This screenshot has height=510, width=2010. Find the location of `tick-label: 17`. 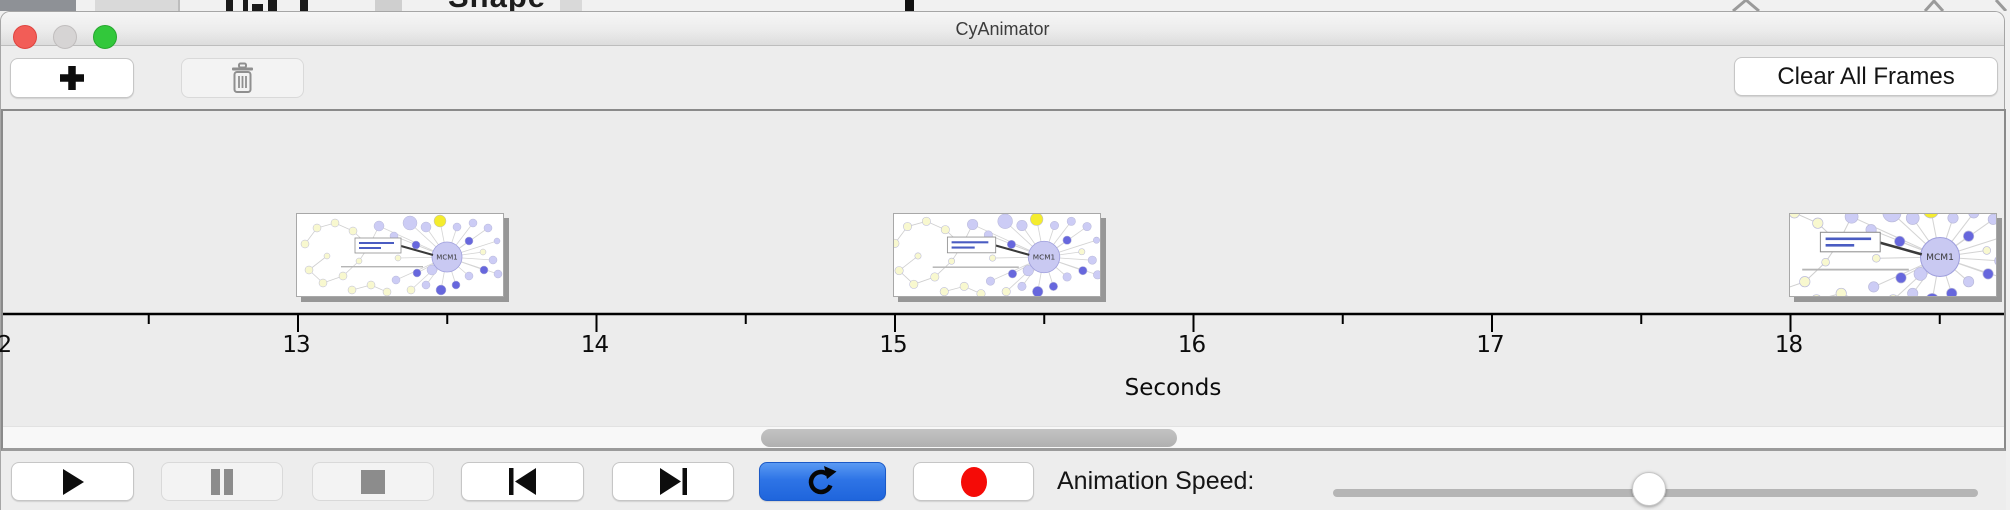

tick-label: 17 is located at coordinates (1490, 345).